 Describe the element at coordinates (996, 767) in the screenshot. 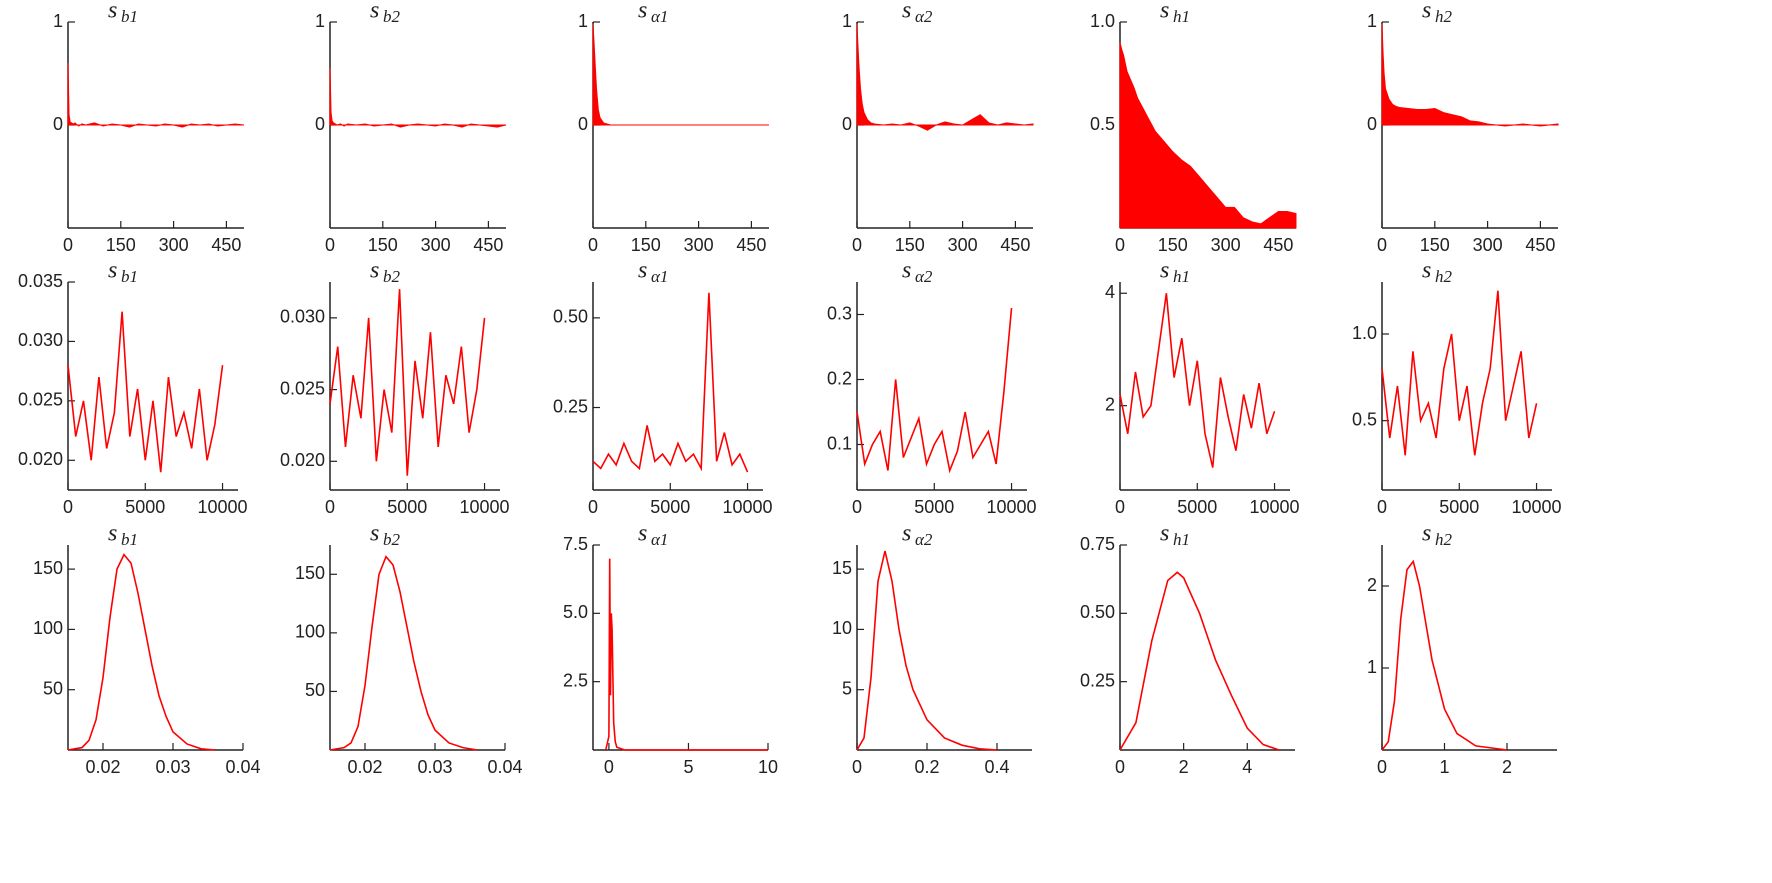

I see `x-tick-label: 0.4` at that location.